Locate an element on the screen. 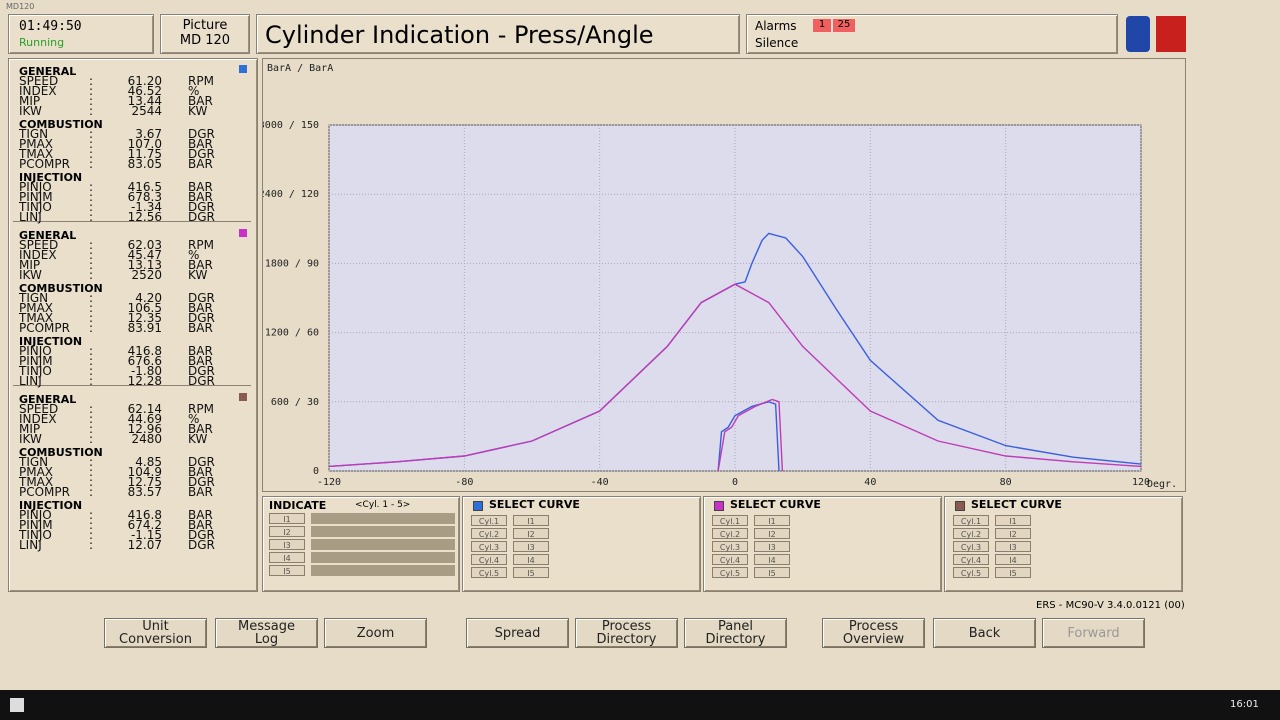 The image size is (1280, 720). parameter-value: 674.2 is located at coordinates (144, 525).